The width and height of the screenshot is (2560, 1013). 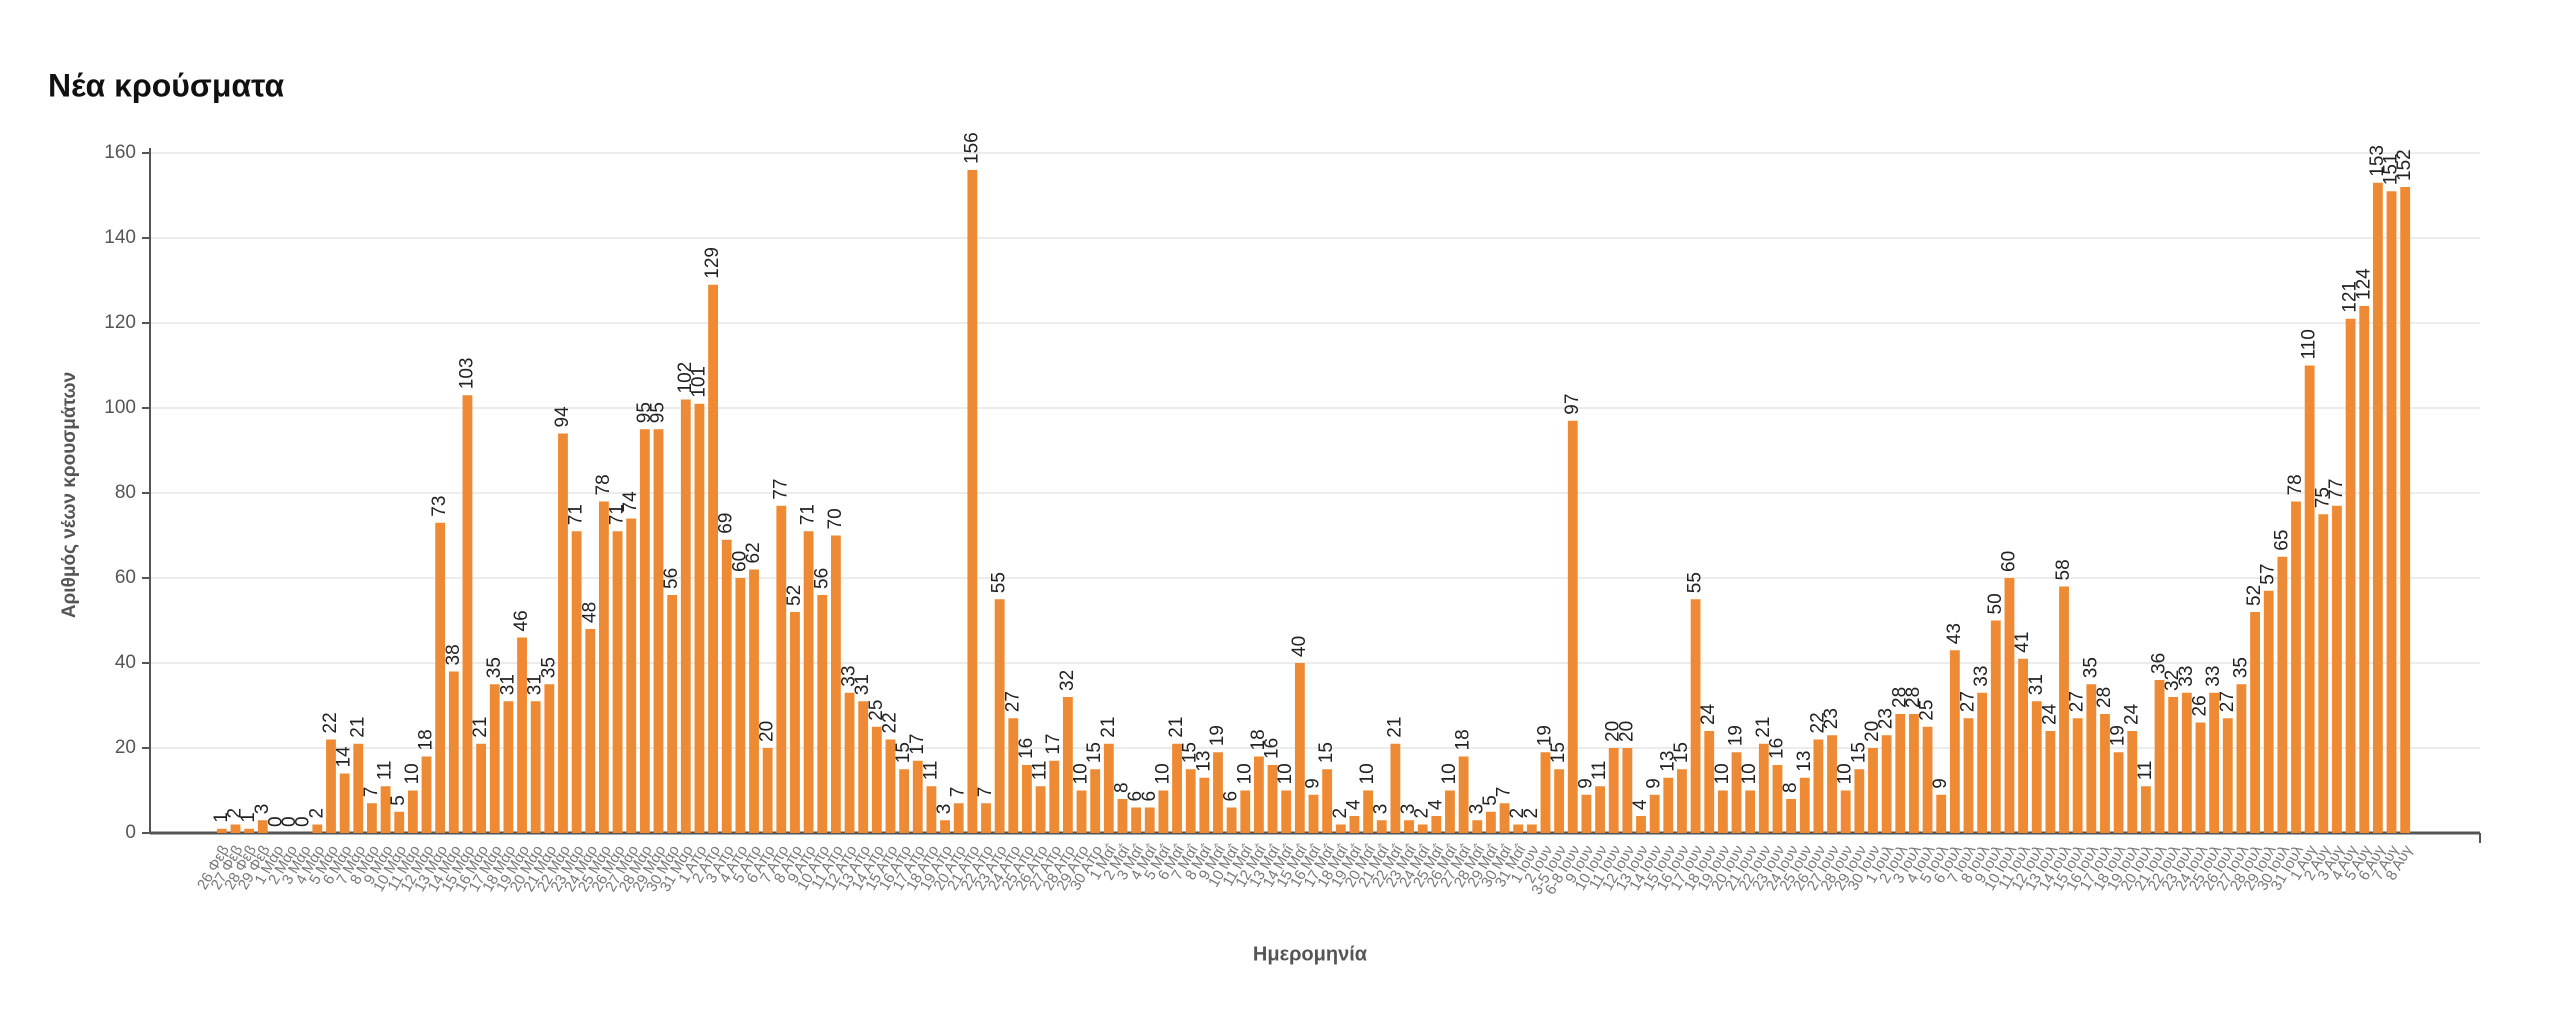 What do you see at coordinates (1231, 796) in the screenshot?
I see `value-label: 6` at bounding box center [1231, 796].